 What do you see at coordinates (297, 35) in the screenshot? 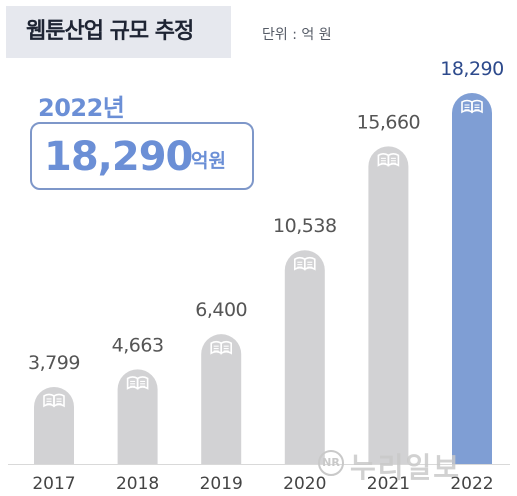
I see `unit-note: 단위 : 억 원` at bounding box center [297, 35].